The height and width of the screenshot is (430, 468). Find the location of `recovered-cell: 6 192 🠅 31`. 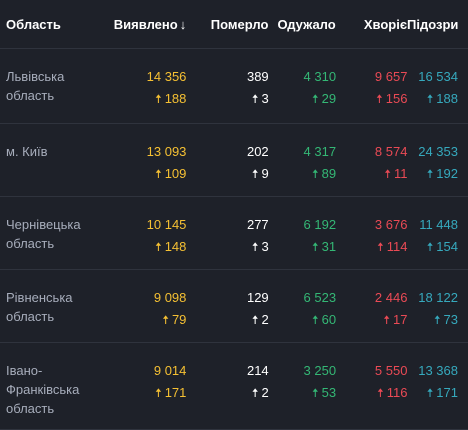

recovered-cell: 6 192 🠅 31 is located at coordinates (303, 227).